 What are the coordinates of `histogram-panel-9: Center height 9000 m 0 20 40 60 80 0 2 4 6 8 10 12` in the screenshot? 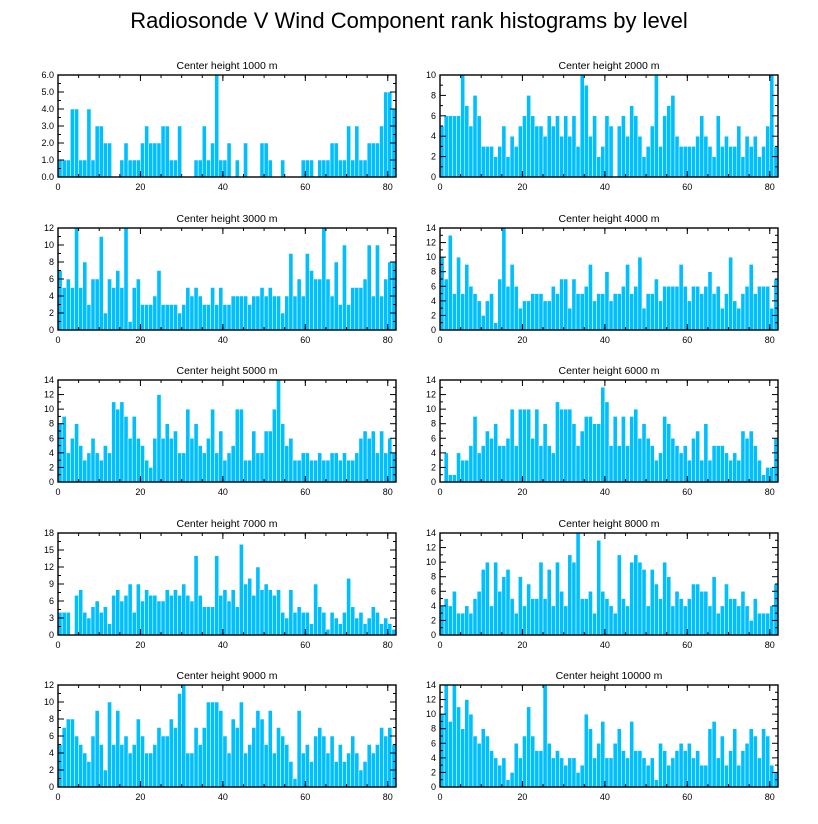 It's located at (220, 736).